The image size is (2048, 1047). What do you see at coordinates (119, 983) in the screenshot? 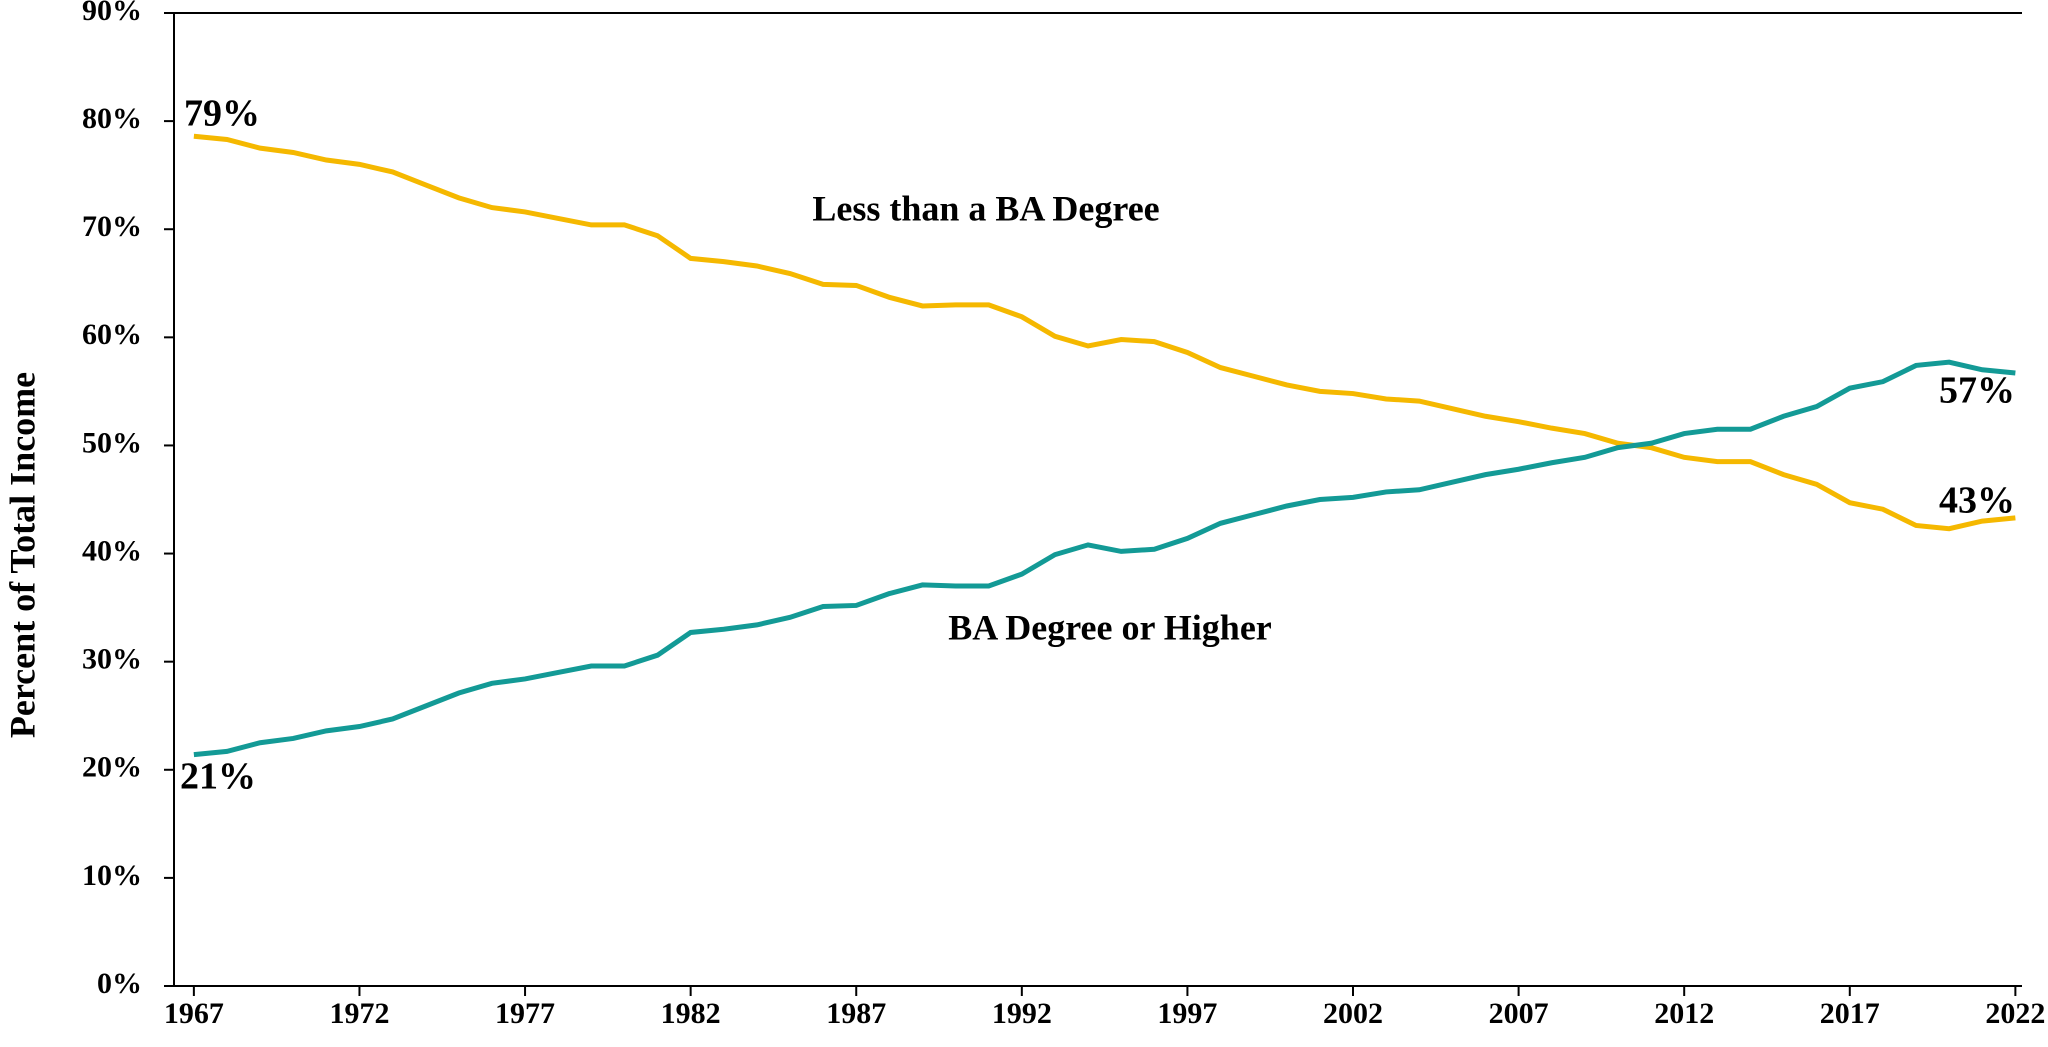
I see `y-tick-label: 0%` at bounding box center [119, 983].